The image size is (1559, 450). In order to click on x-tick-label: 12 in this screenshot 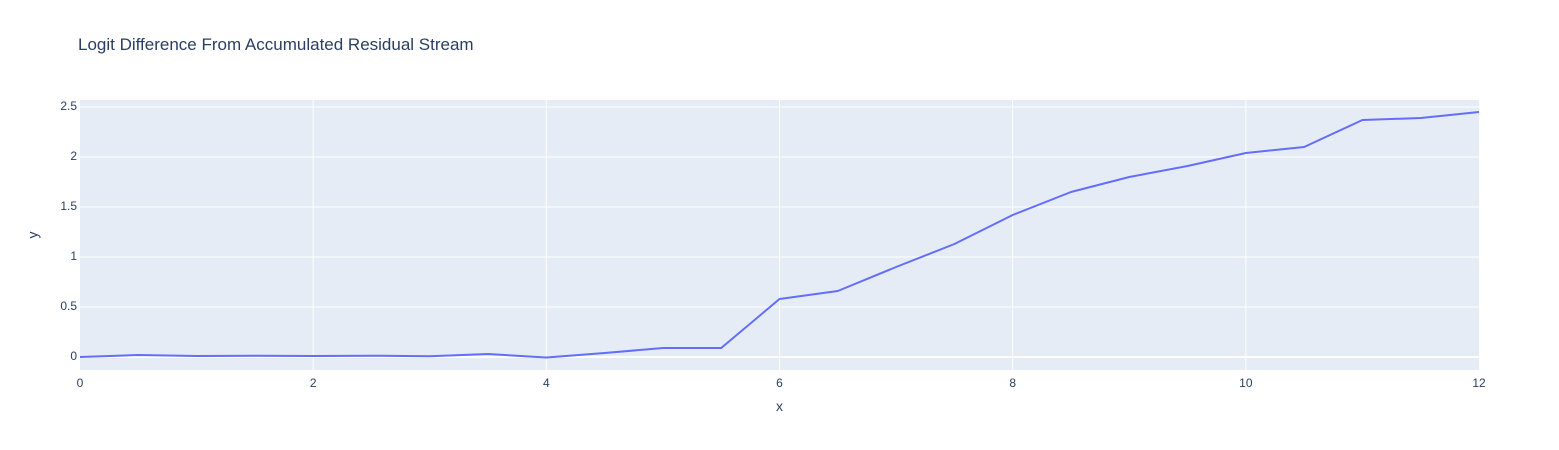, I will do `click(1479, 383)`.